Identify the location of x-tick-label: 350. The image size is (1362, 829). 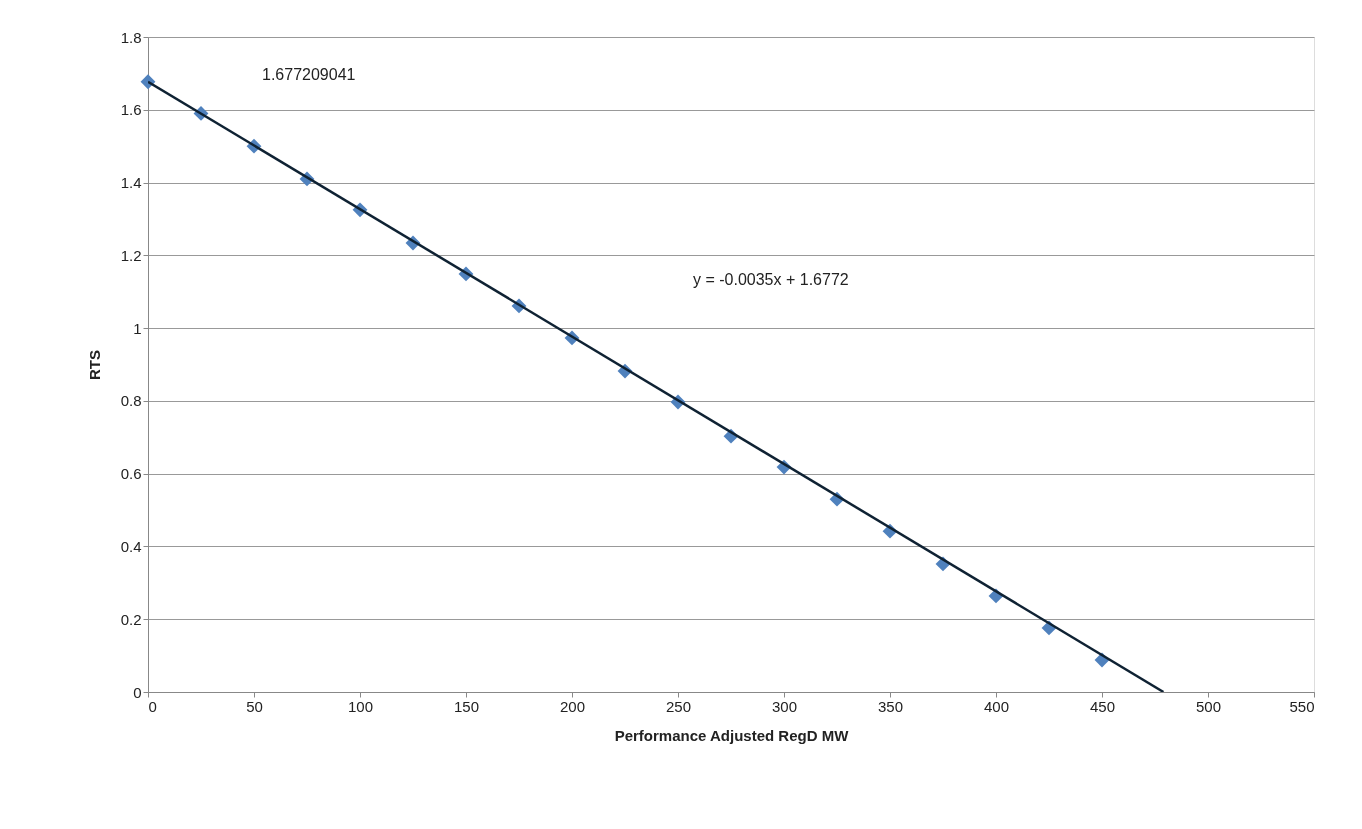
(890, 706).